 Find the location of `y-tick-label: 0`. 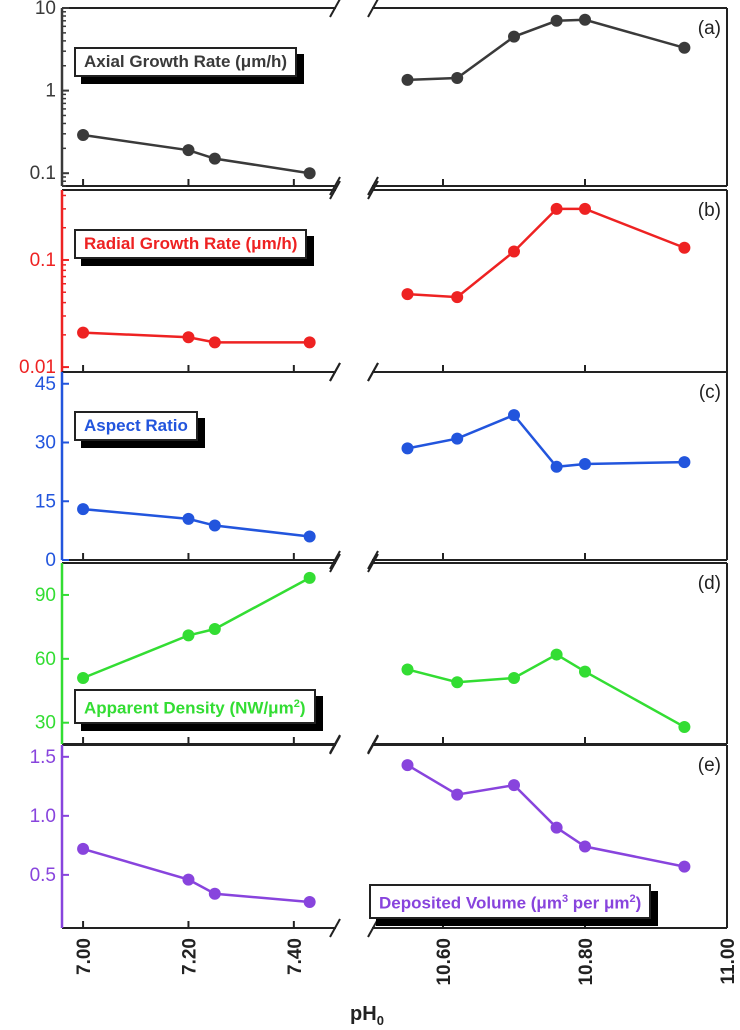

y-tick-label: 0 is located at coordinates (50, 560).